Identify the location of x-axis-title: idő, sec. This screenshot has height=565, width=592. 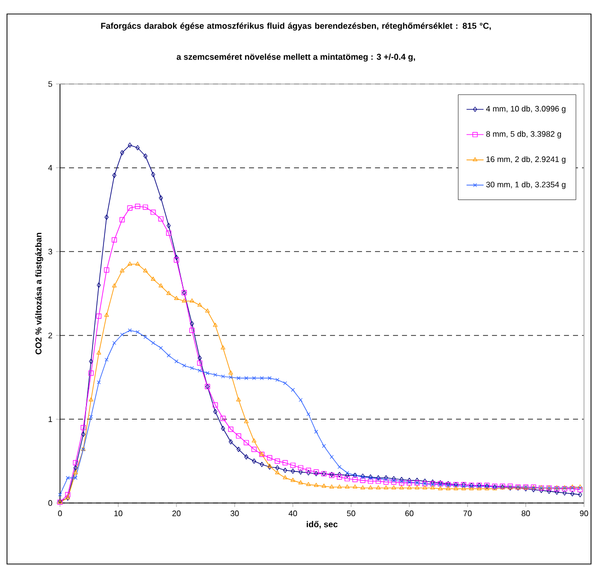
(322, 524).